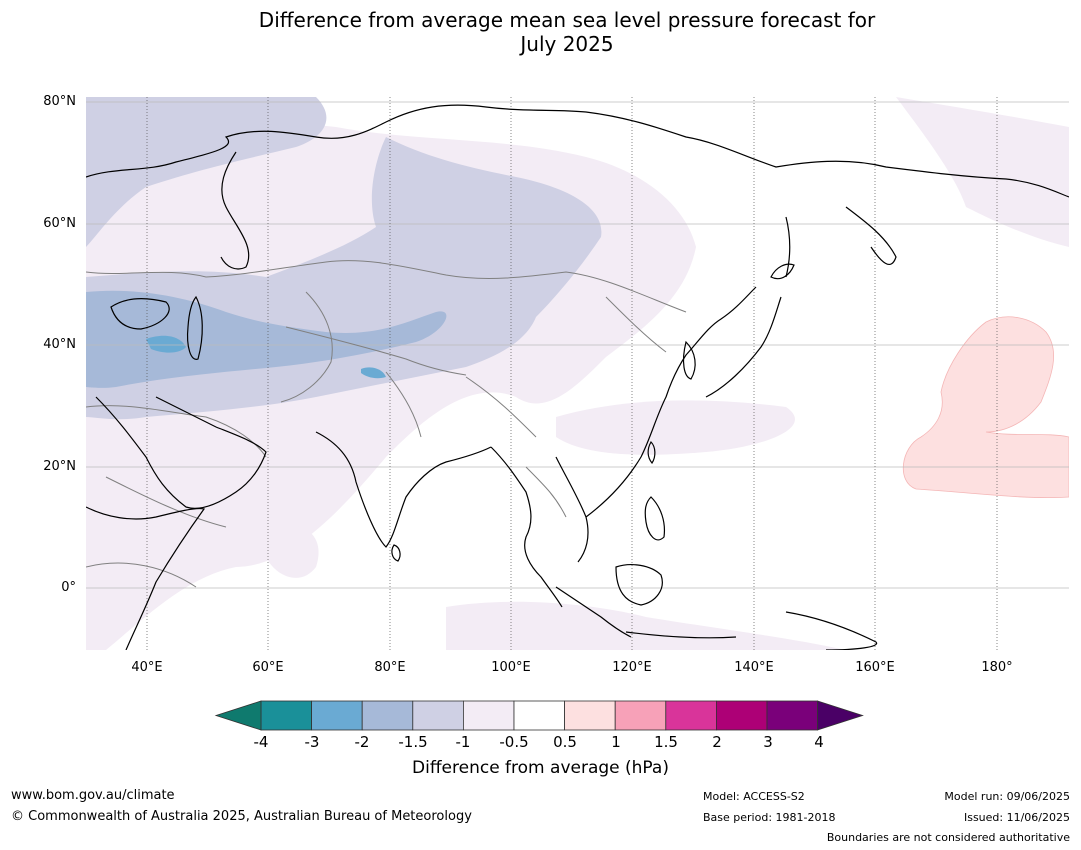 The height and width of the screenshot is (850, 1081). Describe the element at coordinates (754, 667) in the screenshot. I see `lon-label-140e: 140°E` at that location.